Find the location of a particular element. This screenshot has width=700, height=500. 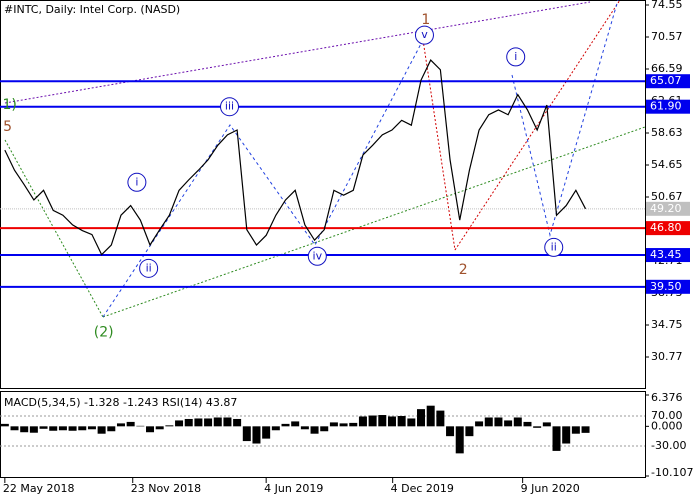

y-tick-label: 54.65 is located at coordinates (667, 164).